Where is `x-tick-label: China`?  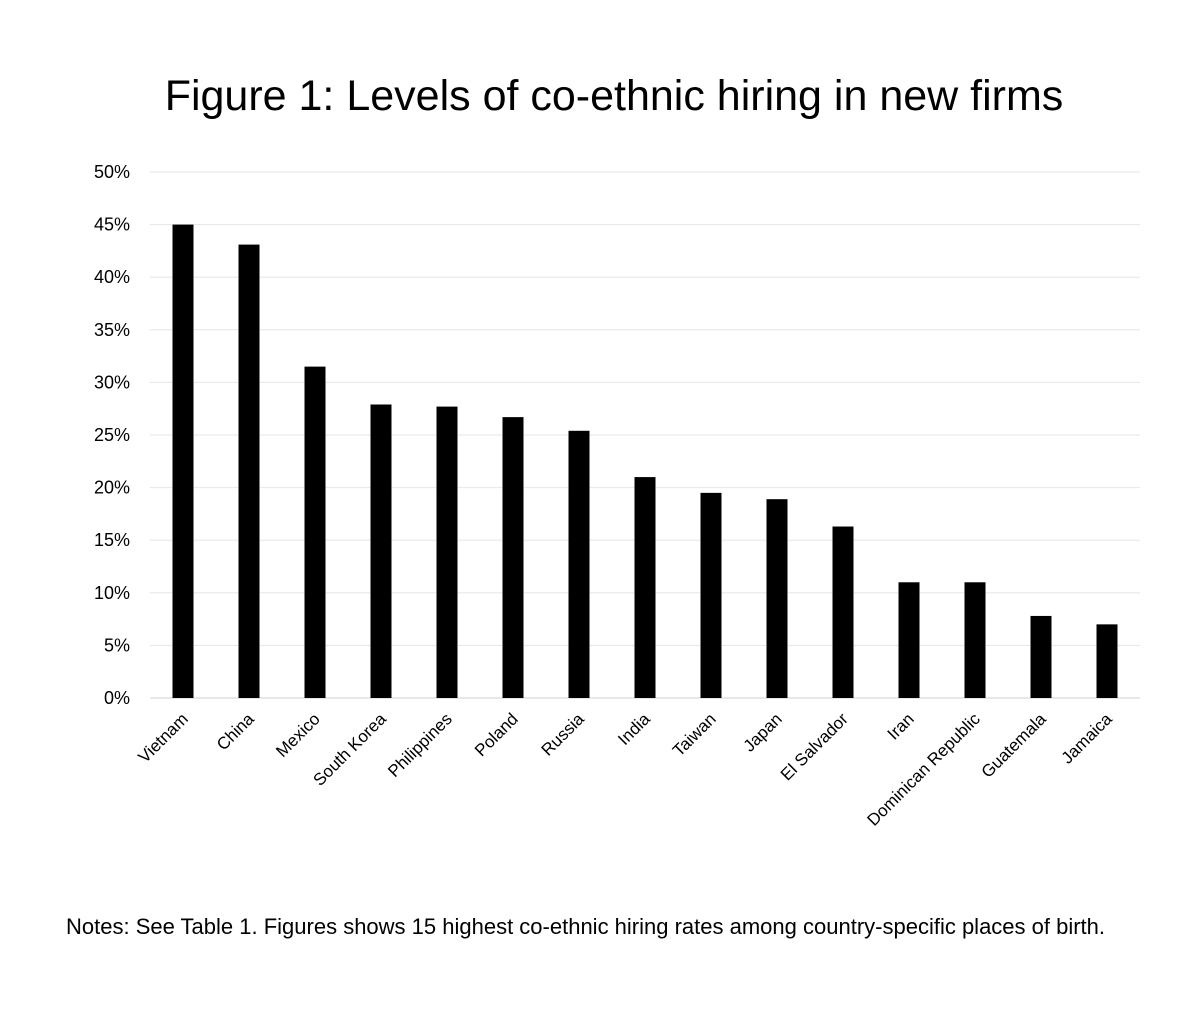 x-tick-label: China is located at coordinates (235, 731).